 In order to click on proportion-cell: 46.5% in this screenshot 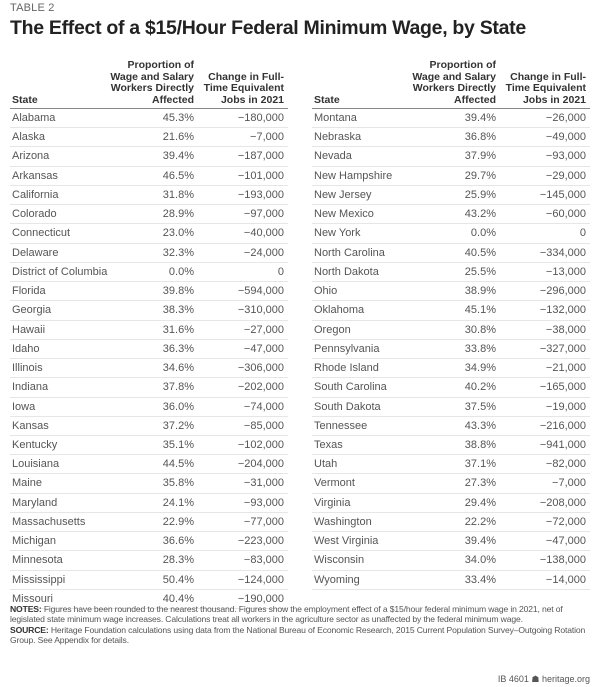, I will do `click(178, 175)`.